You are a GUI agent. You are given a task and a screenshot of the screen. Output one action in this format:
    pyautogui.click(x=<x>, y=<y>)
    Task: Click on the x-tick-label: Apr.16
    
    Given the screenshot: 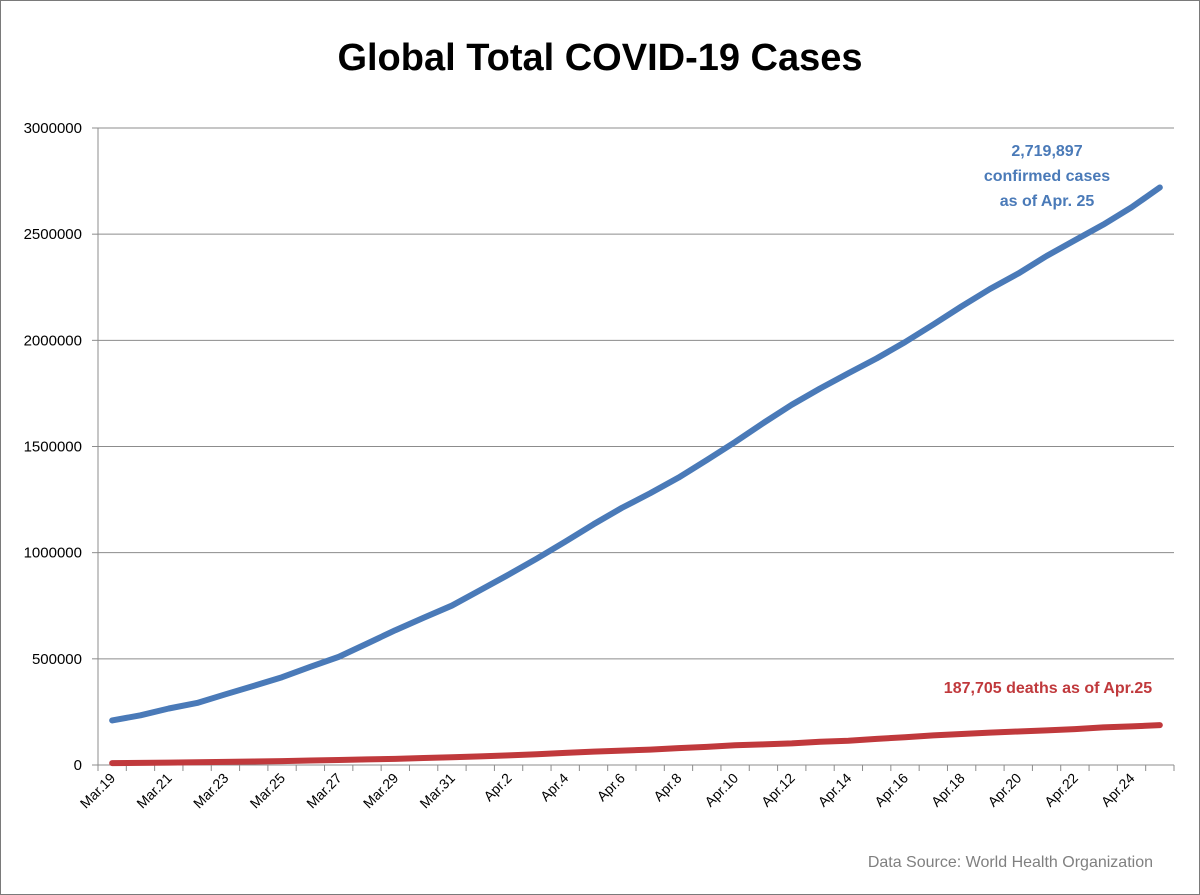 What is the action you would take?
    pyautogui.click(x=891, y=790)
    